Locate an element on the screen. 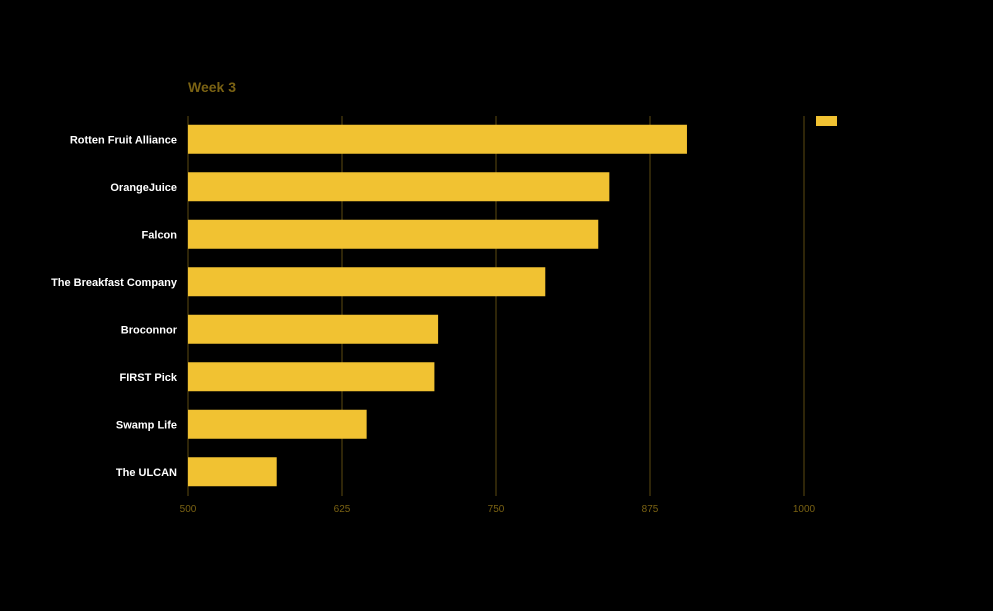 The image size is (993, 611). x-tick-label: 875 is located at coordinates (650, 509).